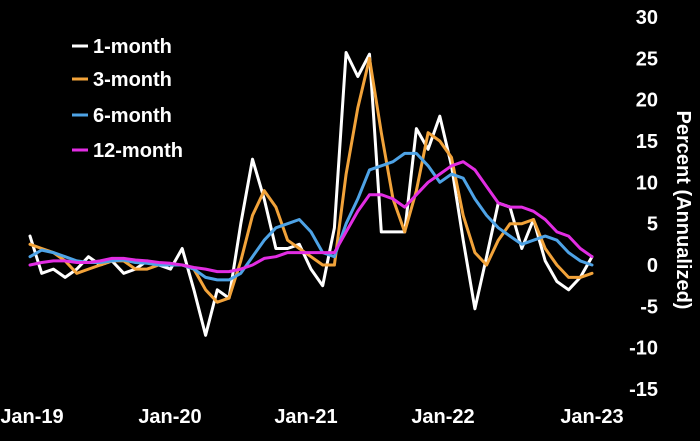 The width and height of the screenshot is (700, 441). Describe the element at coordinates (643, 390) in the screenshot. I see `y-tick-label: -15` at that location.